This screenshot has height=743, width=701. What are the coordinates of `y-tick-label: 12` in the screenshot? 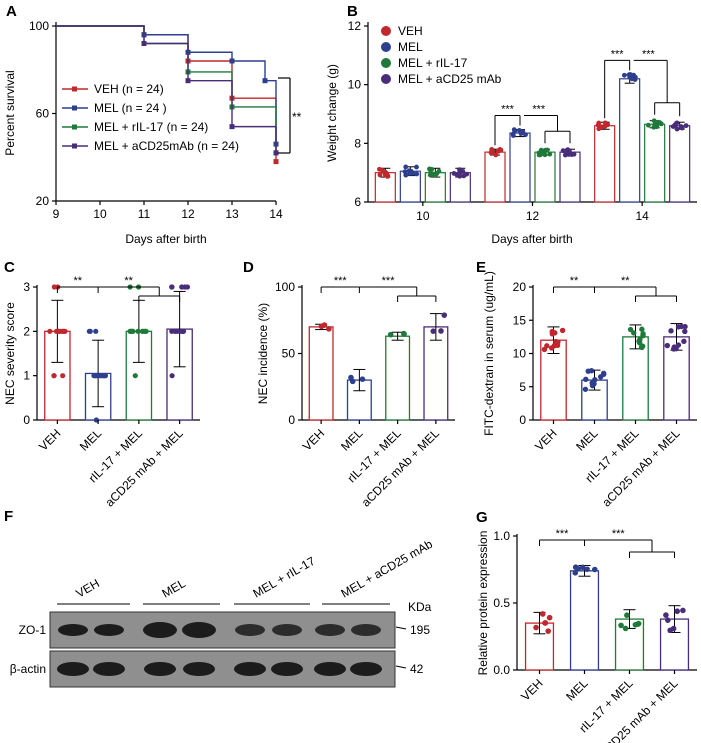 It's located at (355, 26).